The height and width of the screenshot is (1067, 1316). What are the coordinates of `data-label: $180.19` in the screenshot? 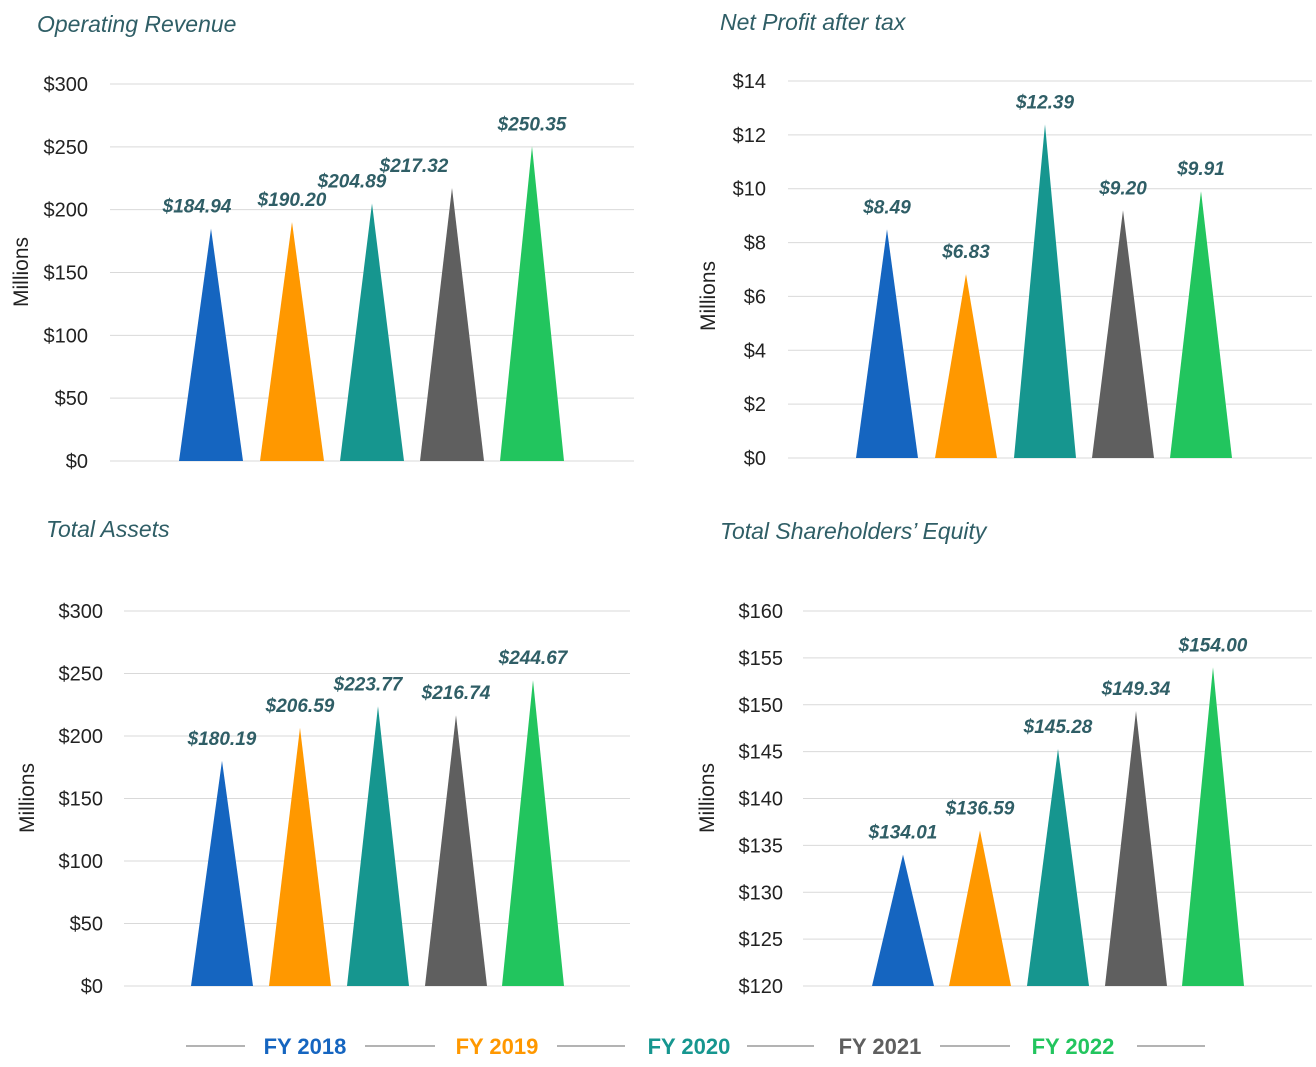 It's located at (222, 739).